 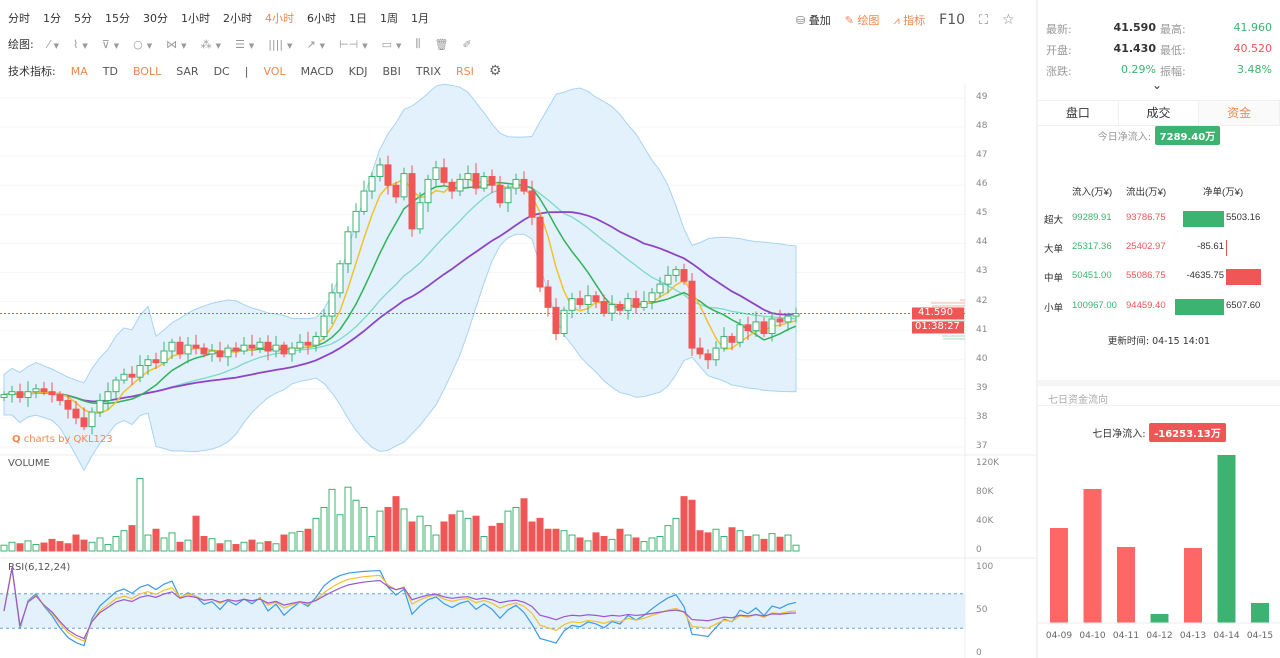 I want to click on period-11: 1月, so click(x=420, y=18).